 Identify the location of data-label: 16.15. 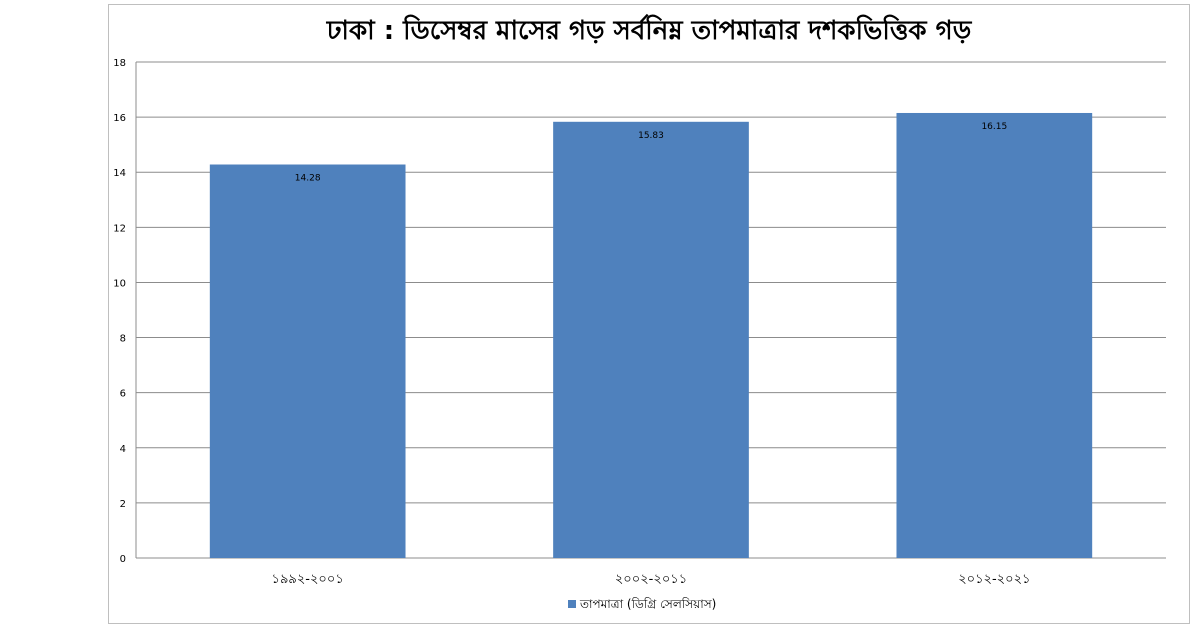
(994, 127).